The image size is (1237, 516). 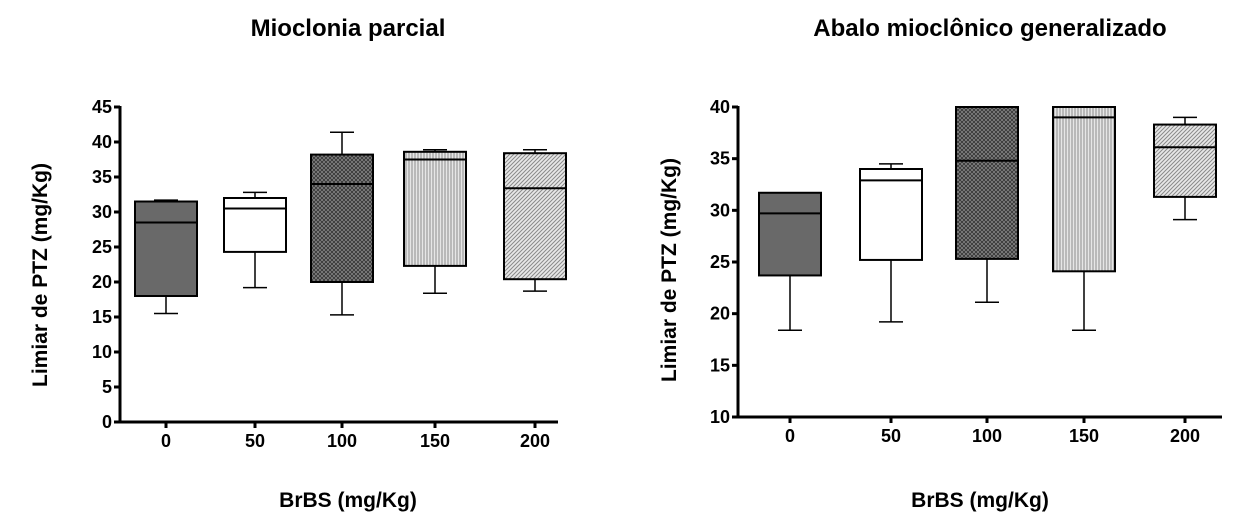 I want to click on chart-title: Abalo mioclônico generalizado, so click(x=989, y=28).